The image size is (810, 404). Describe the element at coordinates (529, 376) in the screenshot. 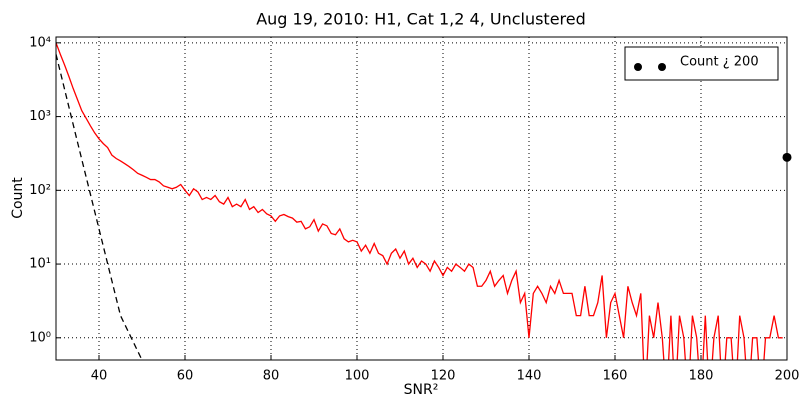

I see `x-tick-label: 140` at that location.